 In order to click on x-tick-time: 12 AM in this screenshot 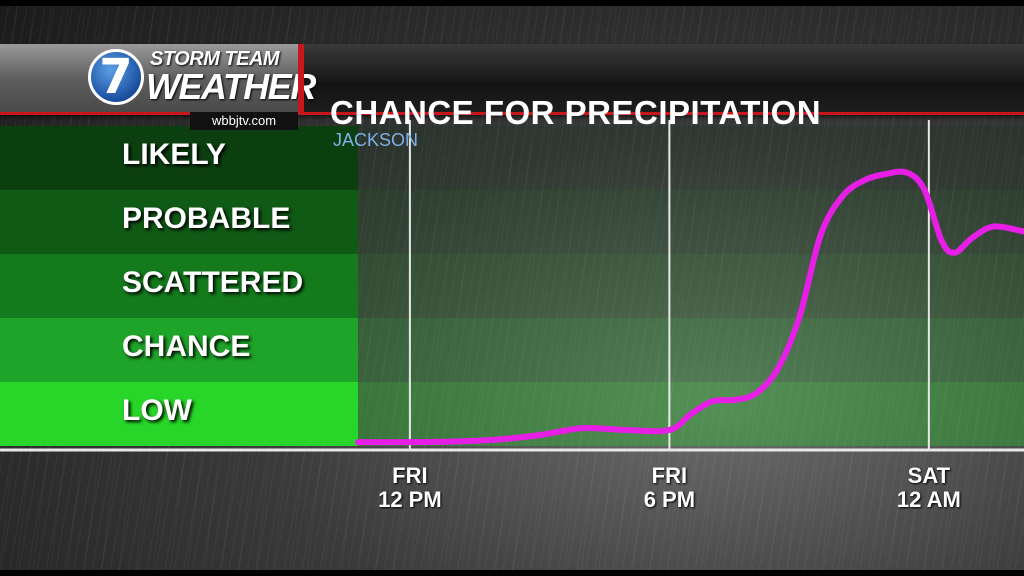, I will do `click(928, 499)`.